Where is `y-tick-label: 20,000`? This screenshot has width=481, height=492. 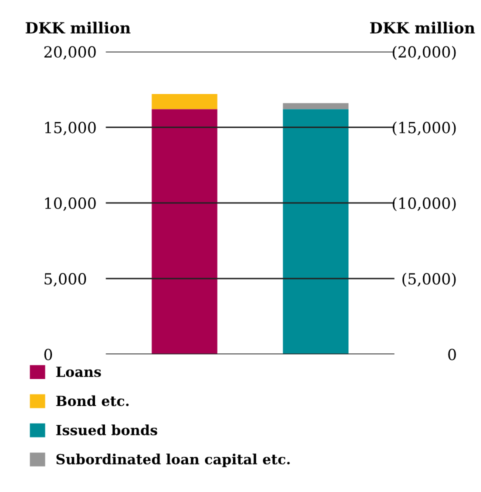 y-tick-label: 20,000 is located at coordinates (70, 53).